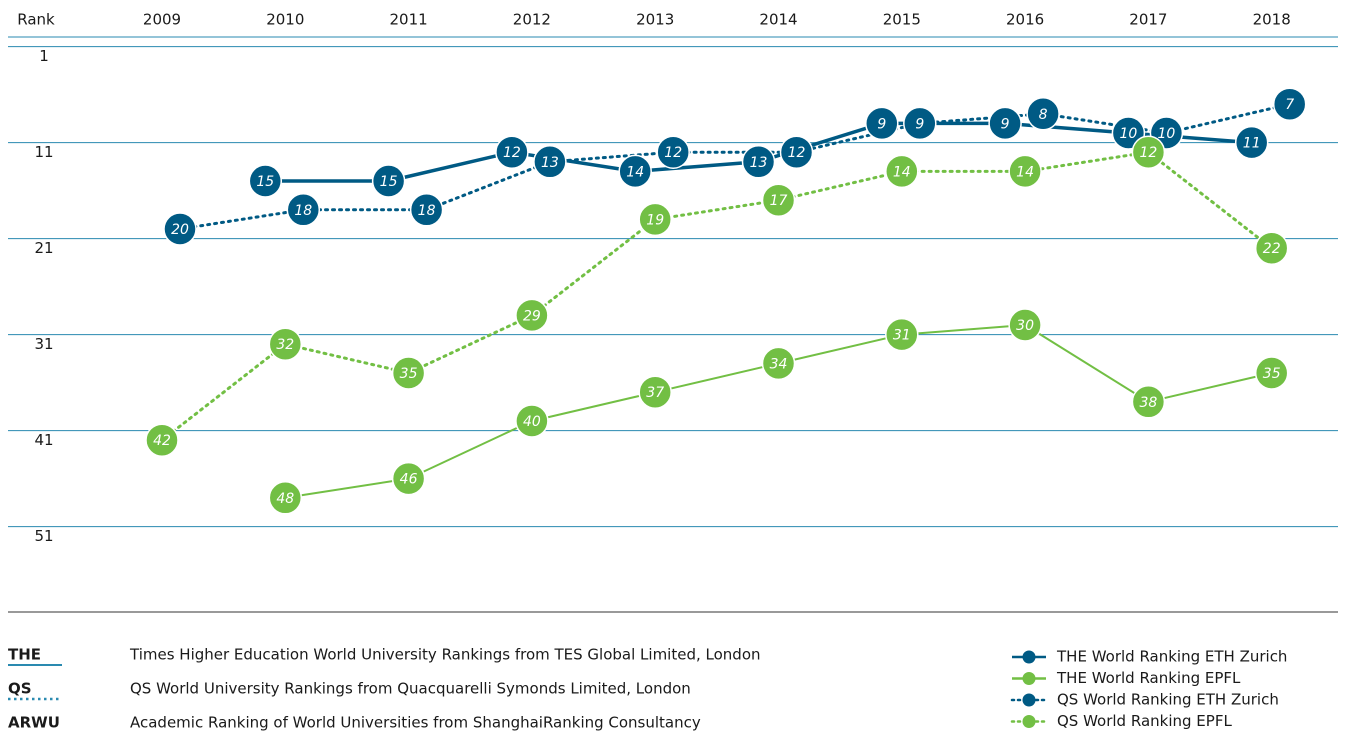 Image resolution: width=1346 pixels, height=735 pixels. I want to click on data-label: 22, so click(1272, 249).